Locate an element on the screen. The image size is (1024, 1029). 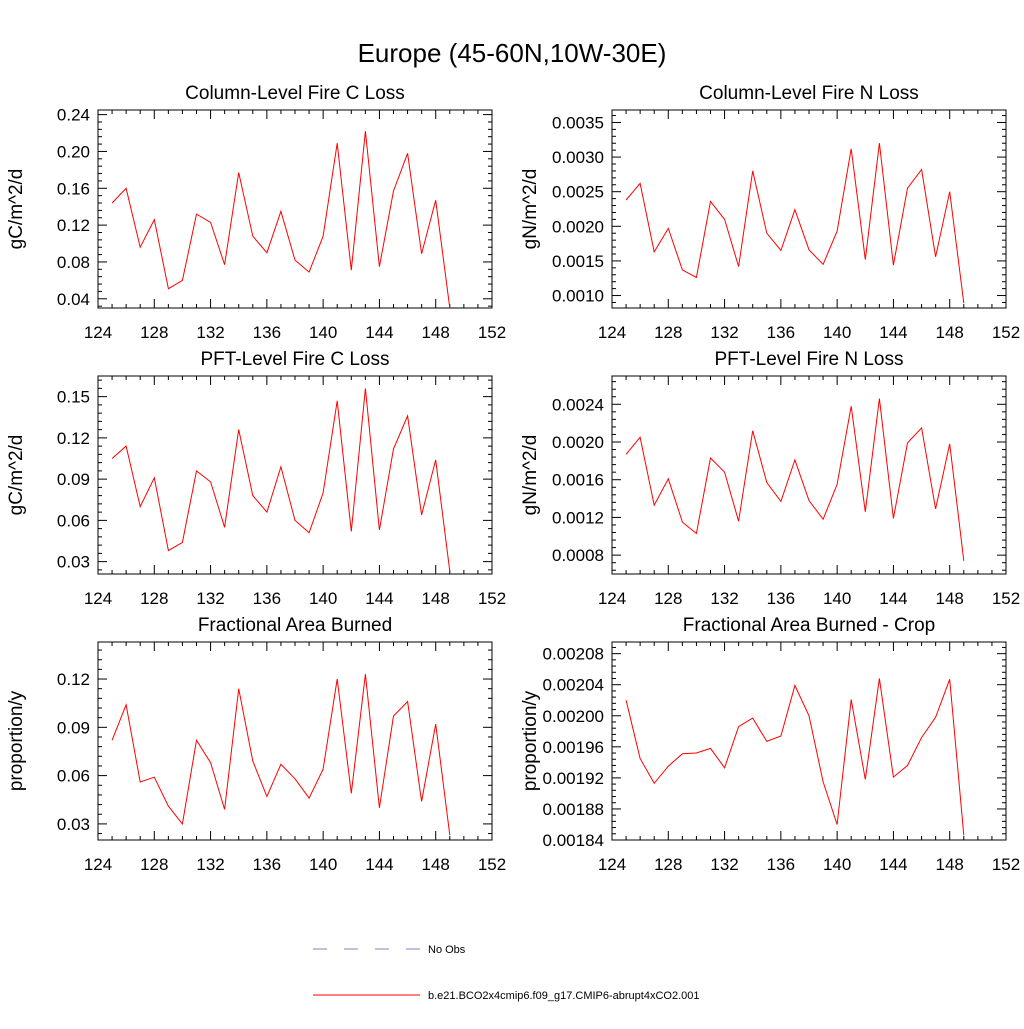
panel-pft-level-fire-c-loss-ytick-label: 0.09 is located at coordinates (73, 479).